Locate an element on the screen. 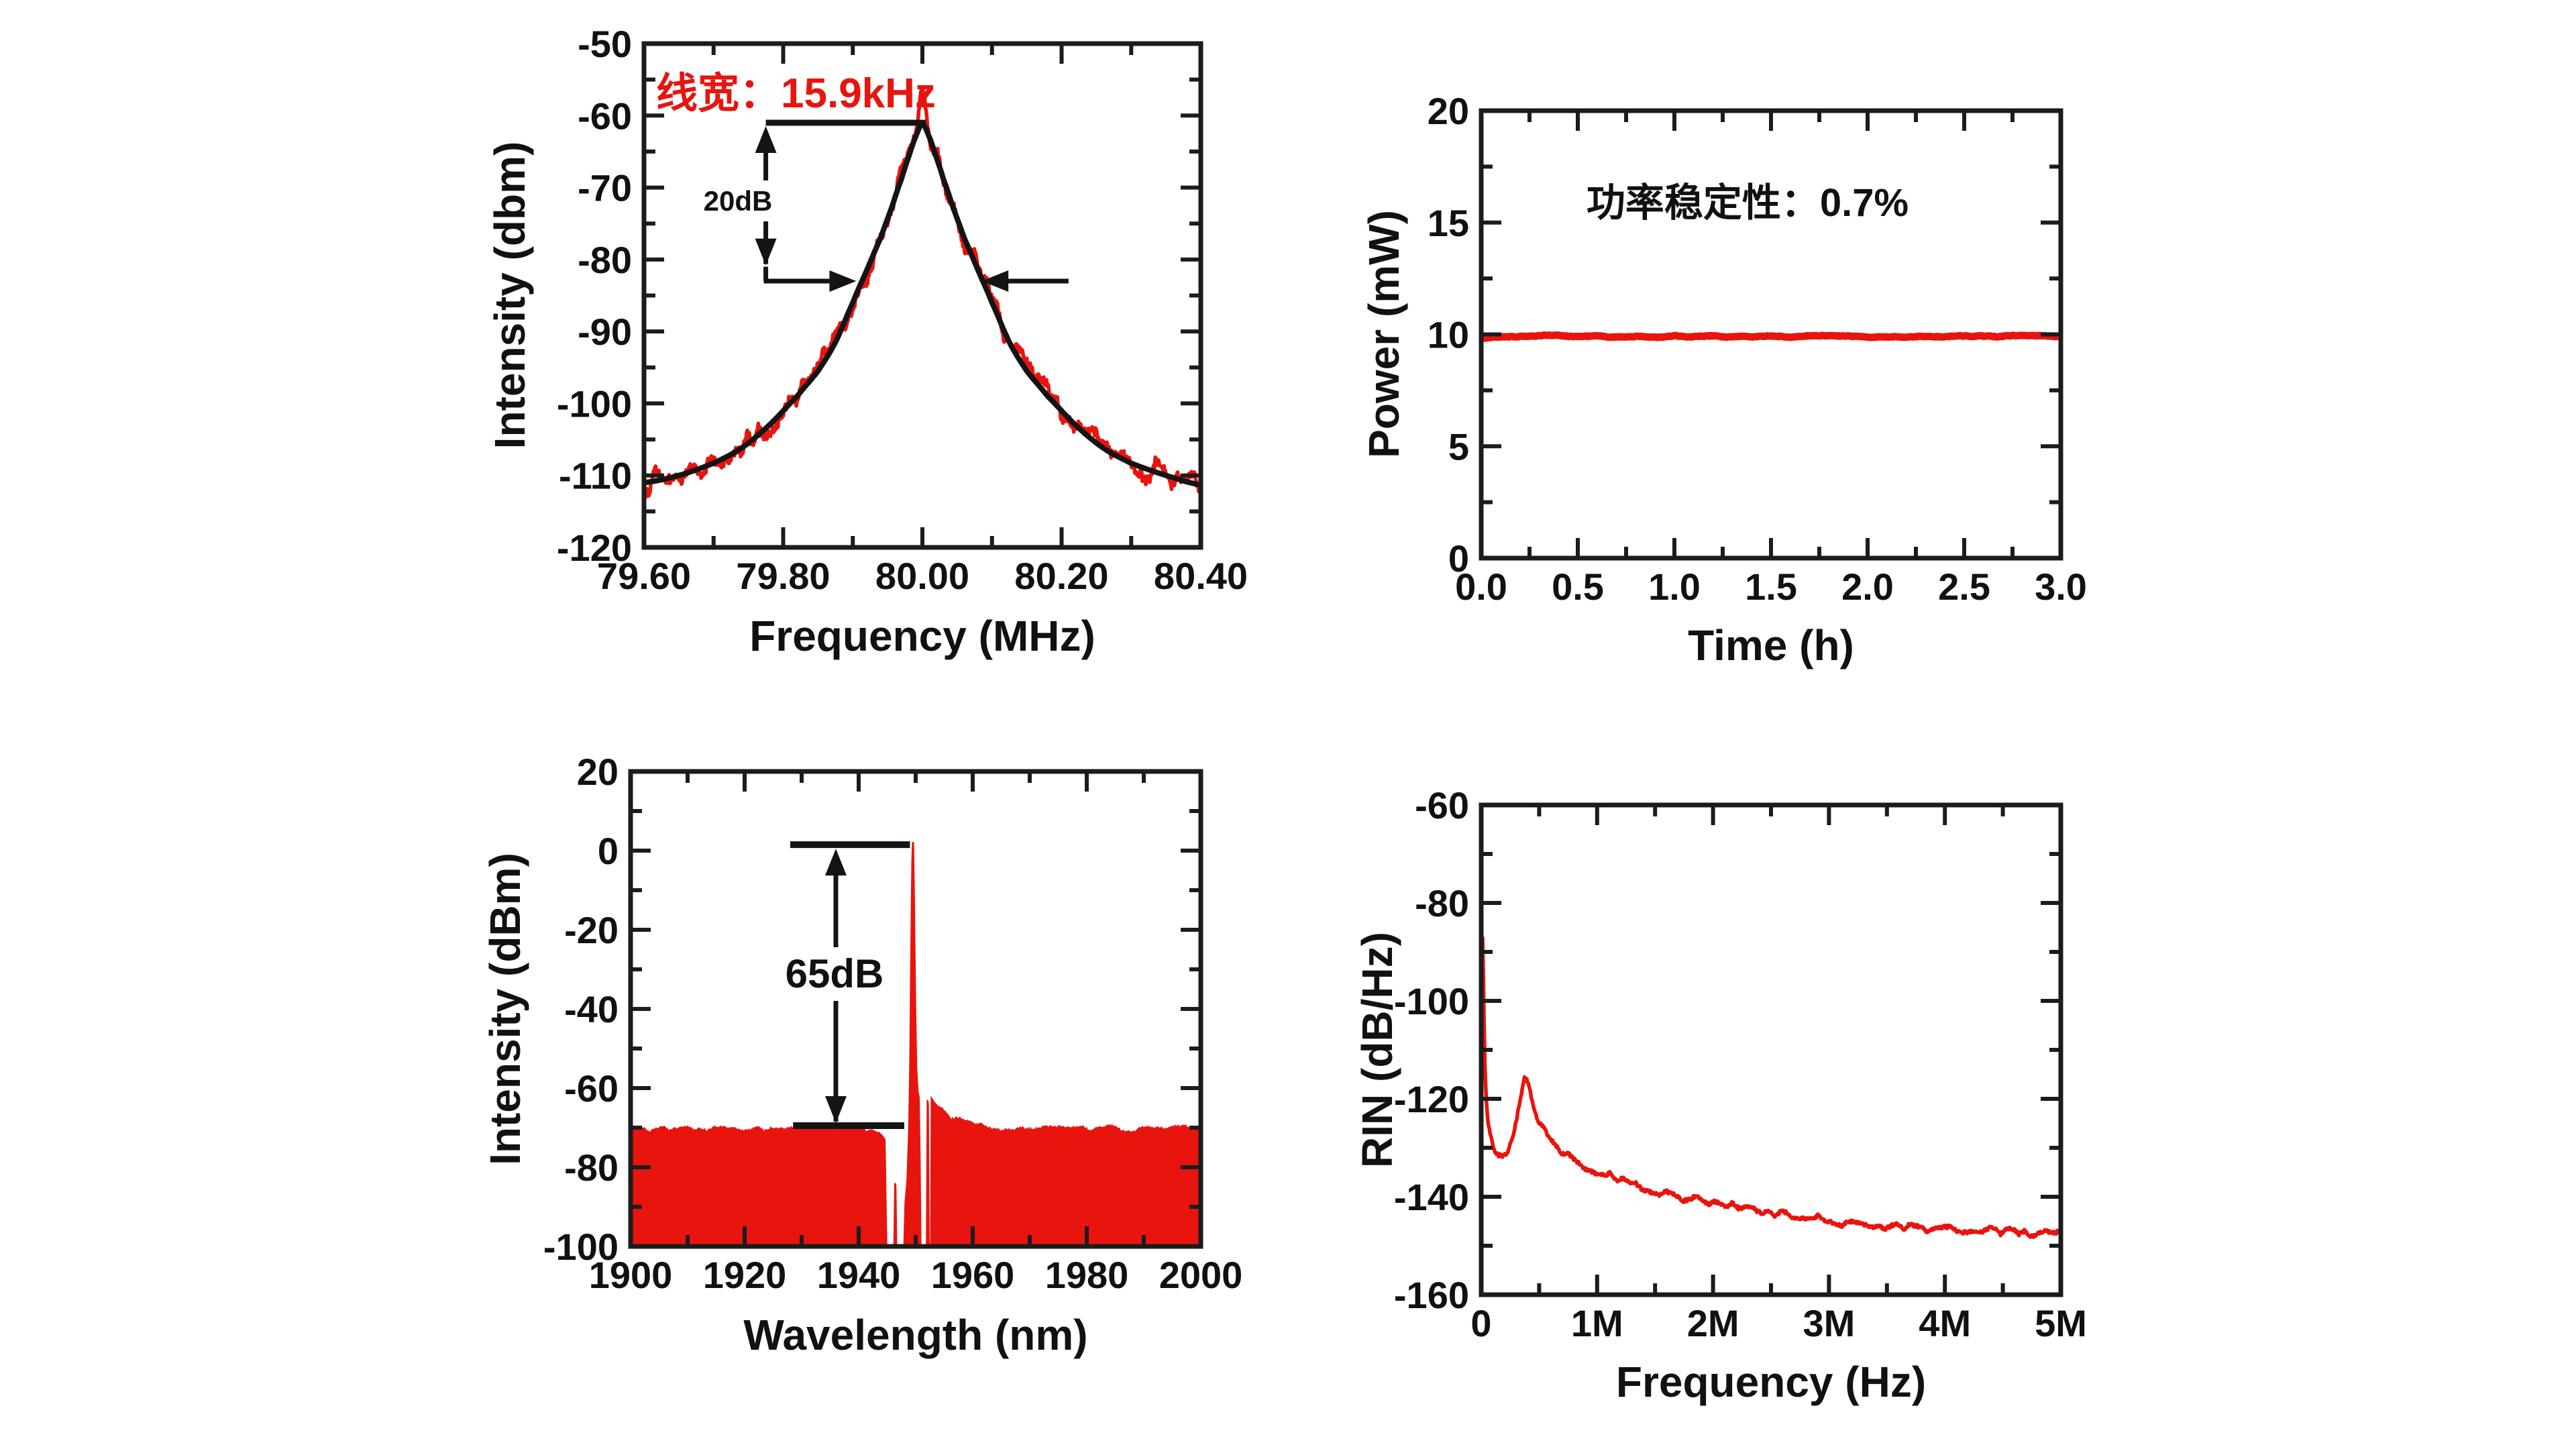 Image resolution: width=2576 pixels, height=1449 pixels. svg-text: 1940 is located at coordinates (859, 1275).